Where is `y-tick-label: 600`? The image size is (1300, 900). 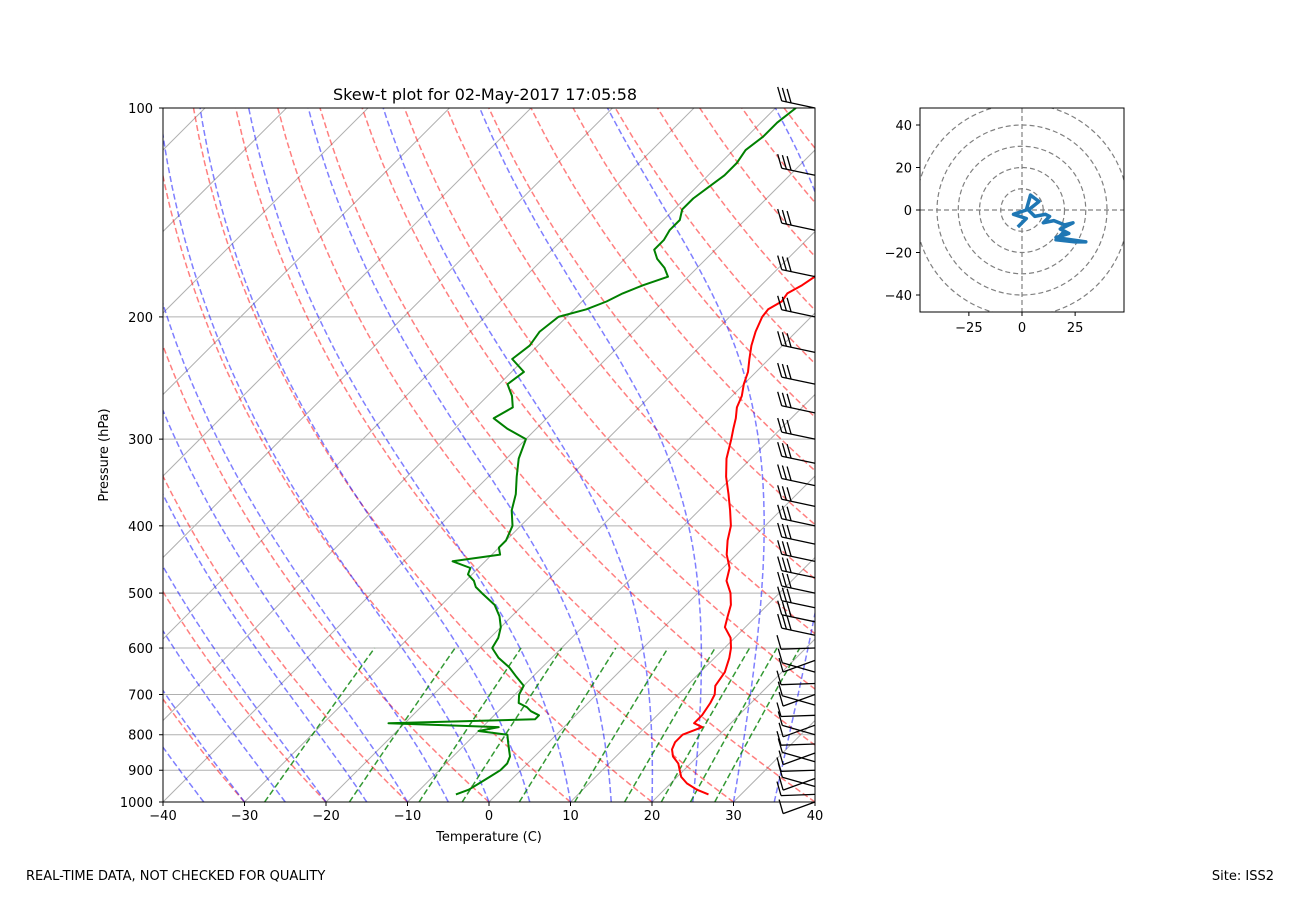
y-tick-label: 600 is located at coordinates (140, 649).